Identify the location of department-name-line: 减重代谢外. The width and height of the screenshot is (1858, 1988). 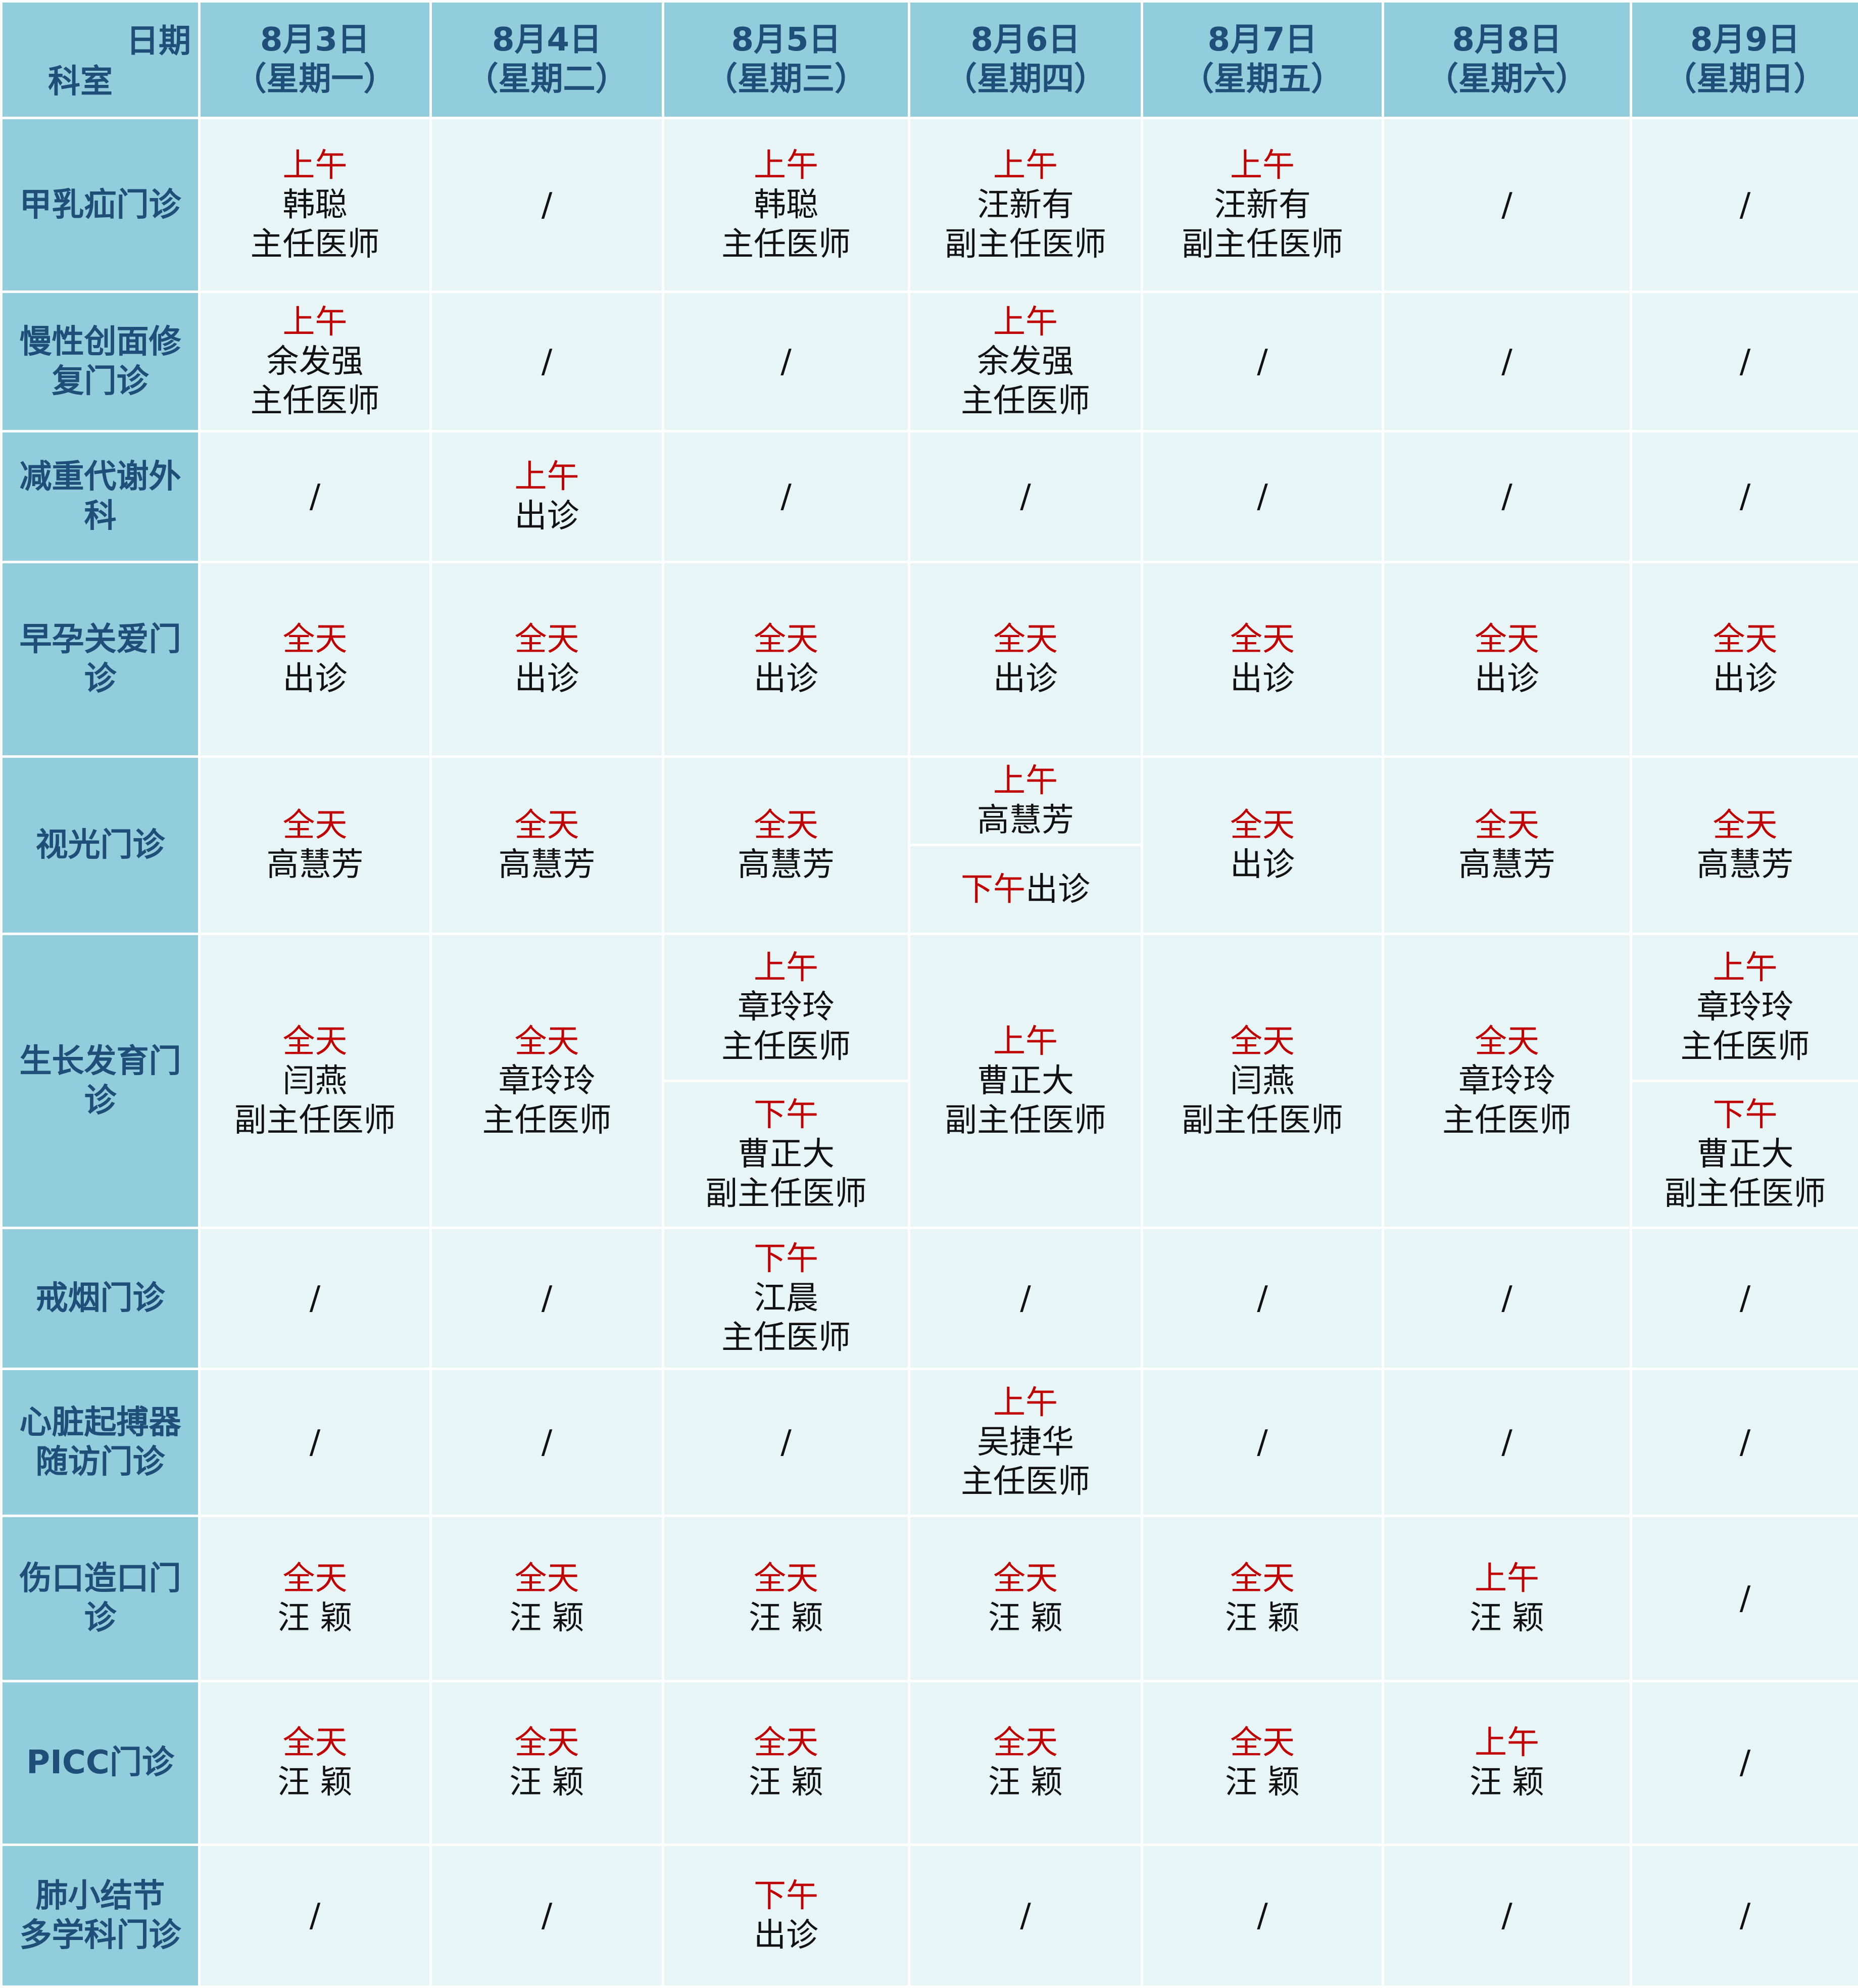
(100, 477).